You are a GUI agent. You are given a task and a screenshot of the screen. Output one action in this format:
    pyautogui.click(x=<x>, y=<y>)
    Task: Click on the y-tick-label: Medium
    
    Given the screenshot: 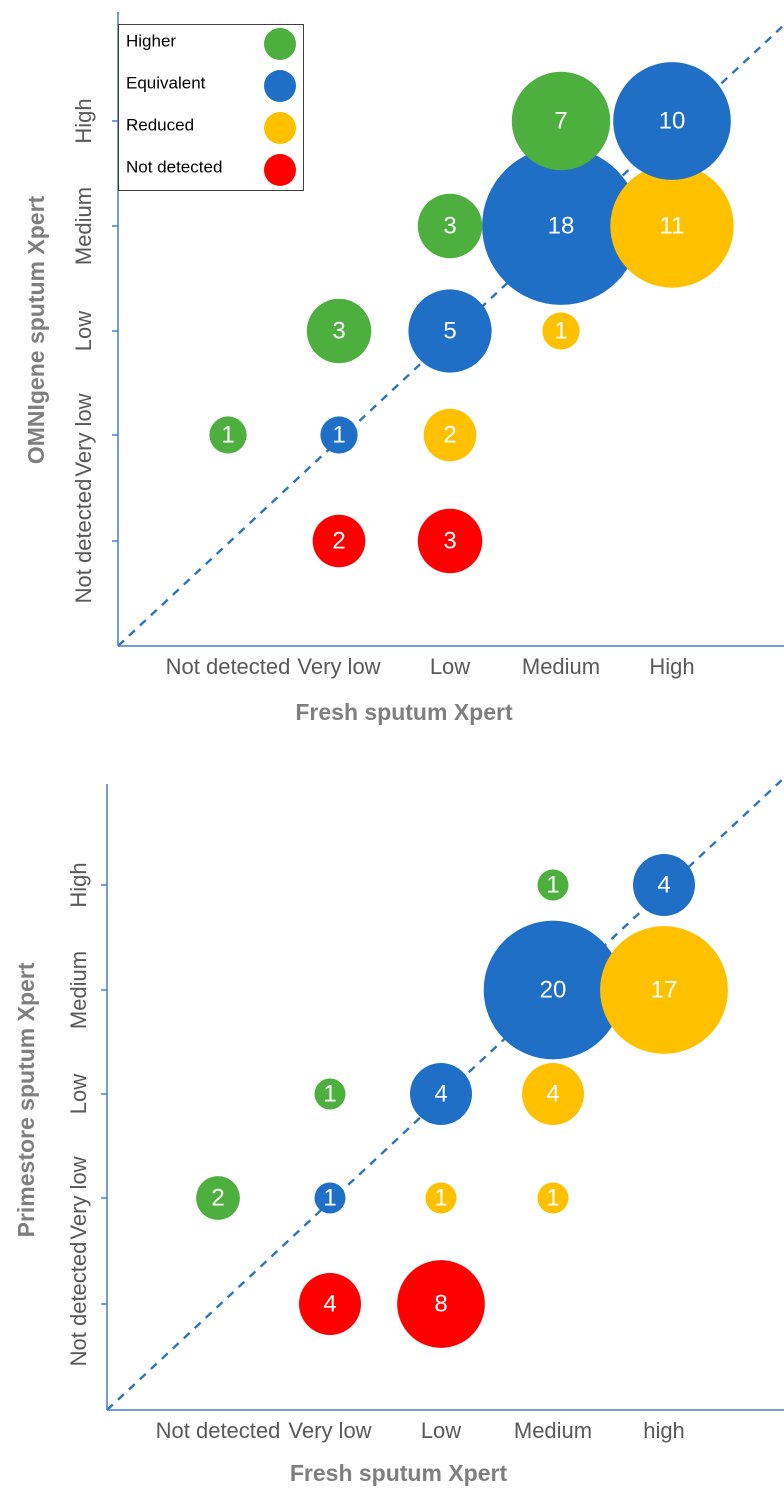 What is the action you would take?
    pyautogui.click(x=83, y=226)
    